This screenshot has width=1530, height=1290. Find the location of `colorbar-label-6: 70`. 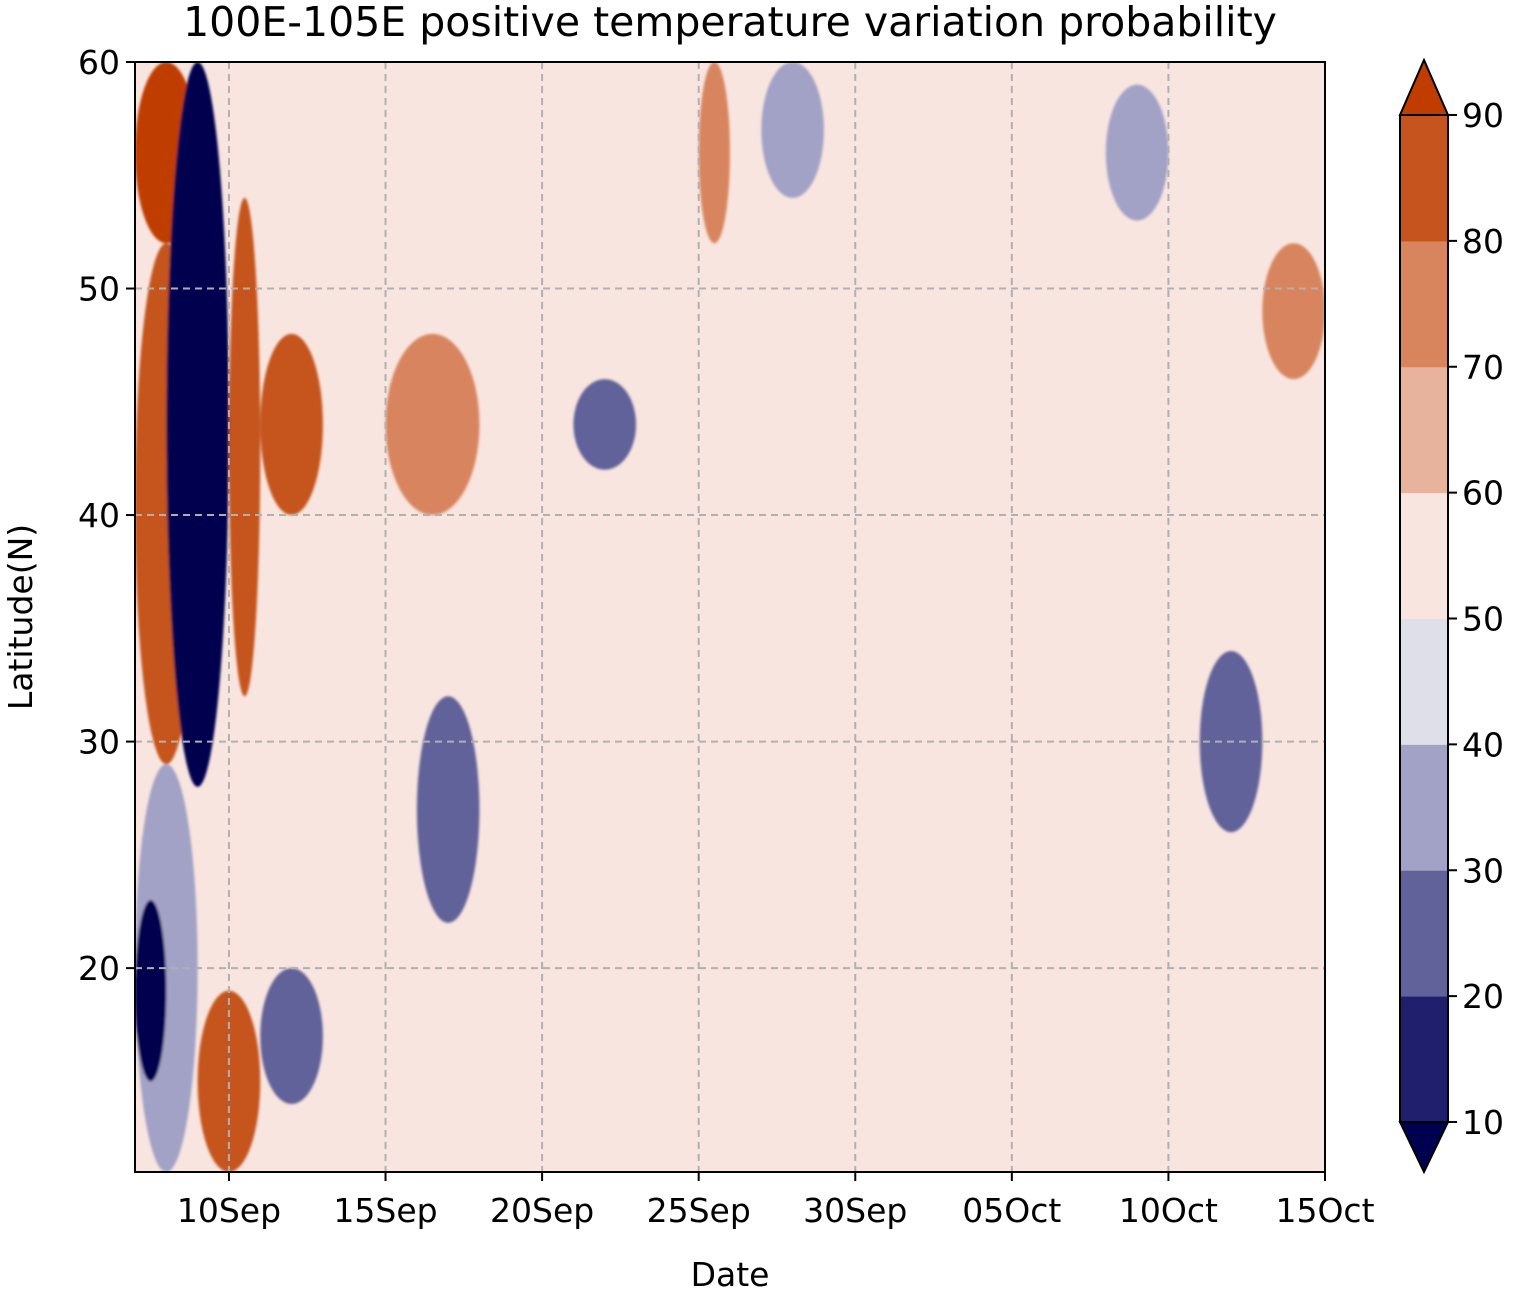

colorbar-label-6: 70 is located at coordinates (1483, 367).